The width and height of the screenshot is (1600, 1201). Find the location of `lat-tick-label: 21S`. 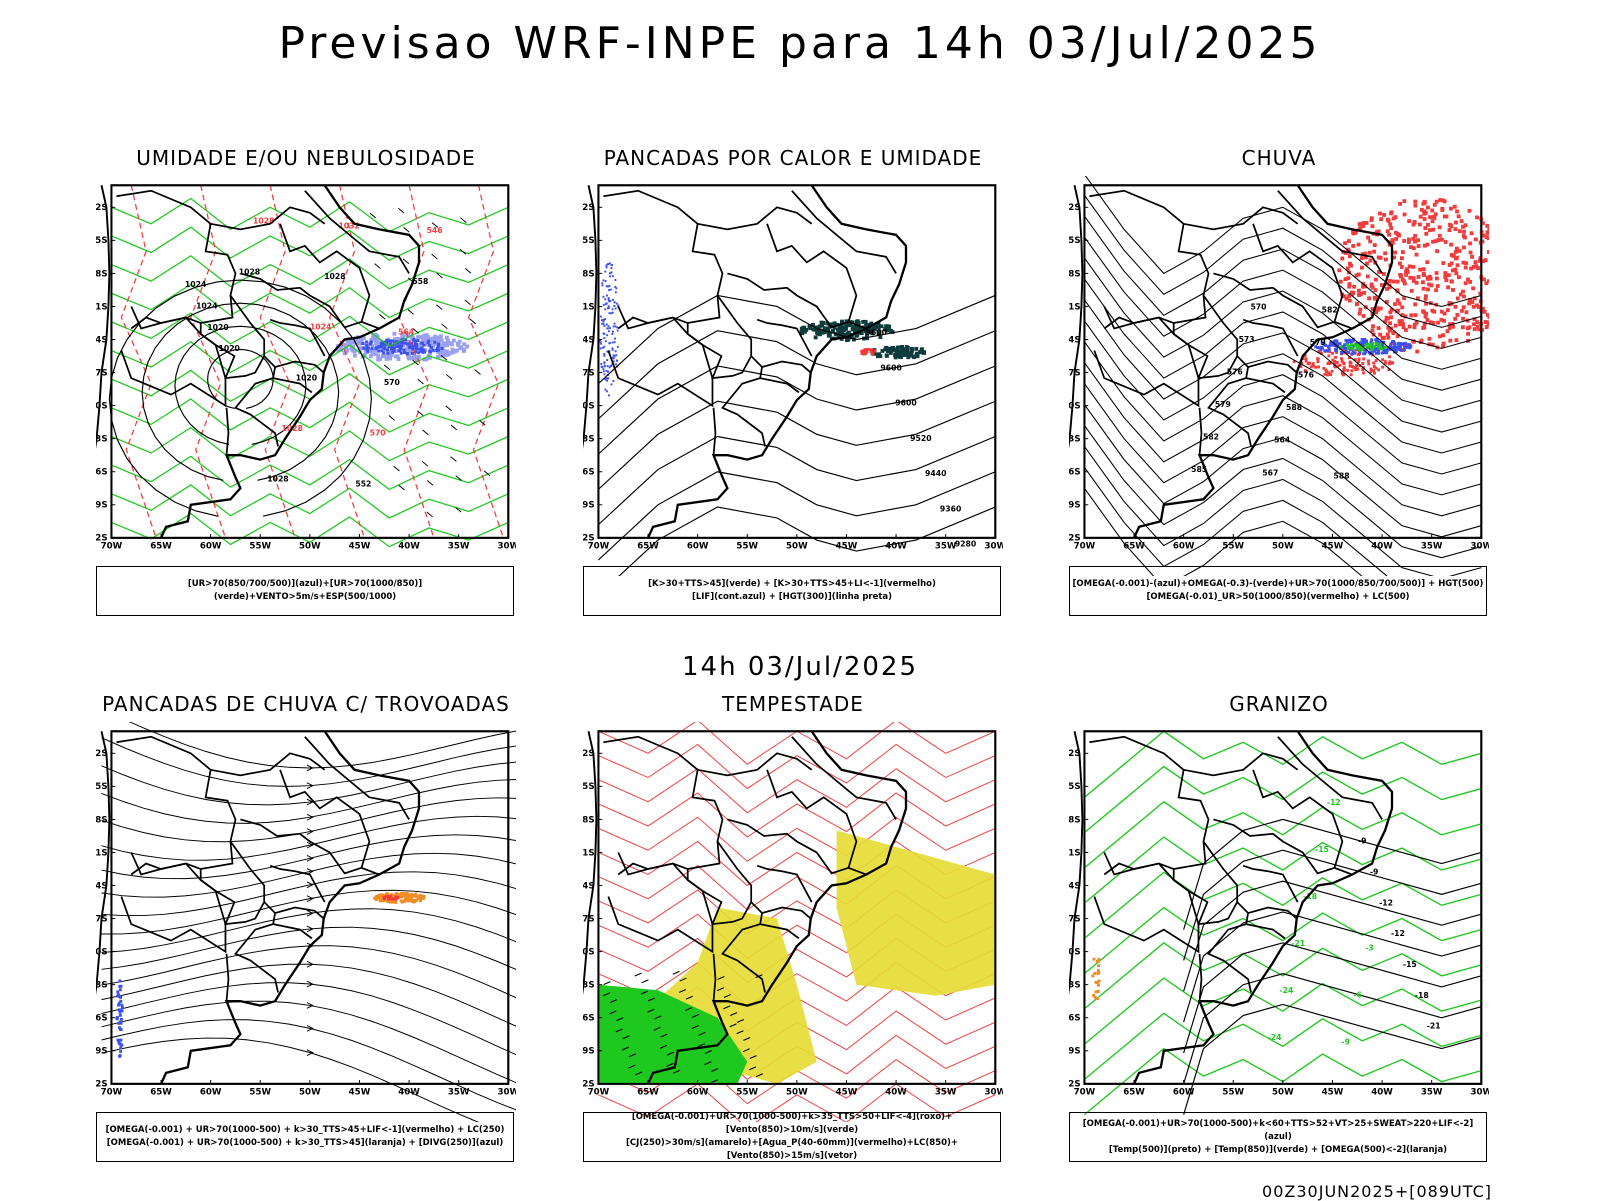

lat-tick-label: 21S is located at coordinates (589, 307).